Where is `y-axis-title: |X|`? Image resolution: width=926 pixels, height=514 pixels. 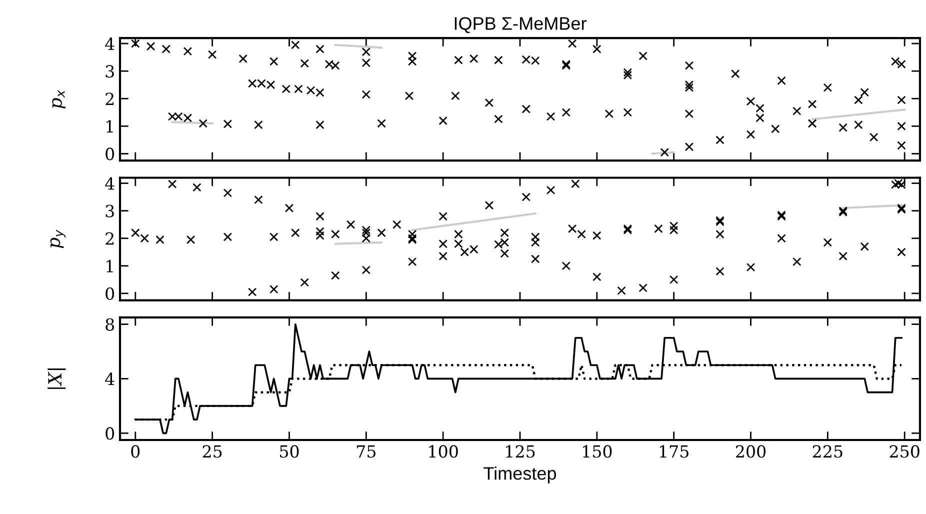 y-axis-title: |X| is located at coordinates (57, 378).